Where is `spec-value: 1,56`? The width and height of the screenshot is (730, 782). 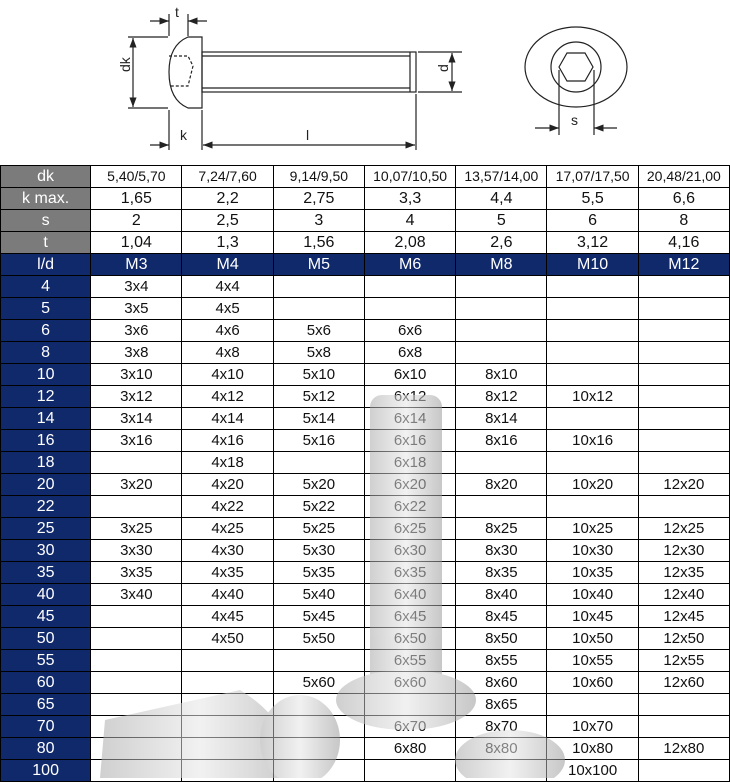
spec-value: 1,56 is located at coordinates (318, 242).